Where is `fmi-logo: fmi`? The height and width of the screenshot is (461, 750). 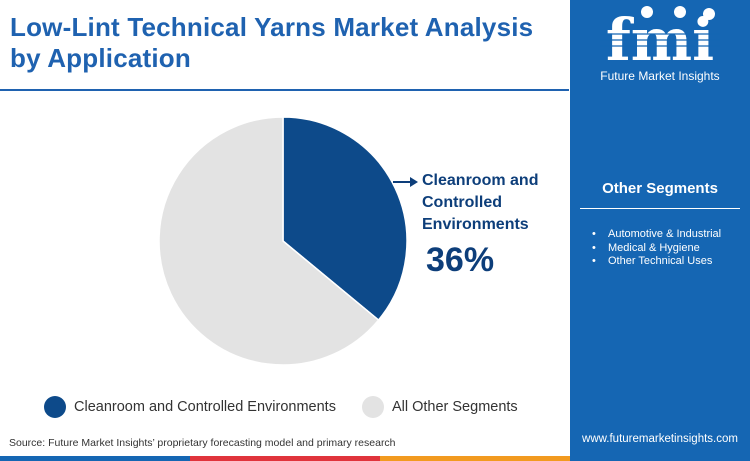
fmi-logo: fmi is located at coordinates (660, 38).